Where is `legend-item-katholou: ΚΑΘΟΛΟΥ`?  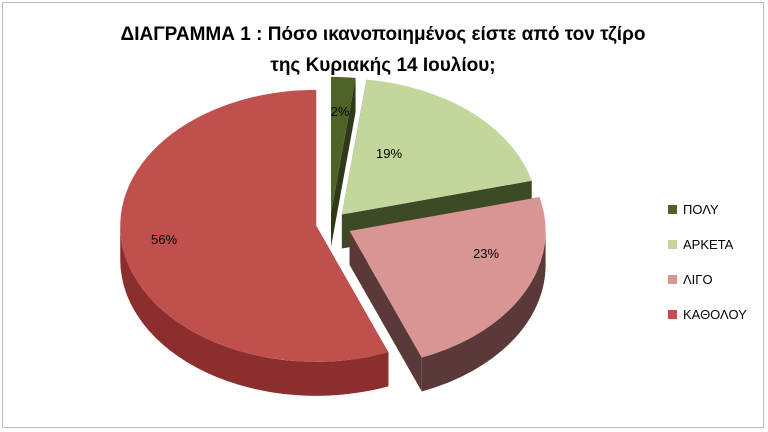
legend-item-katholou: ΚΑΘΟΛΟΥ is located at coordinates (707, 314).